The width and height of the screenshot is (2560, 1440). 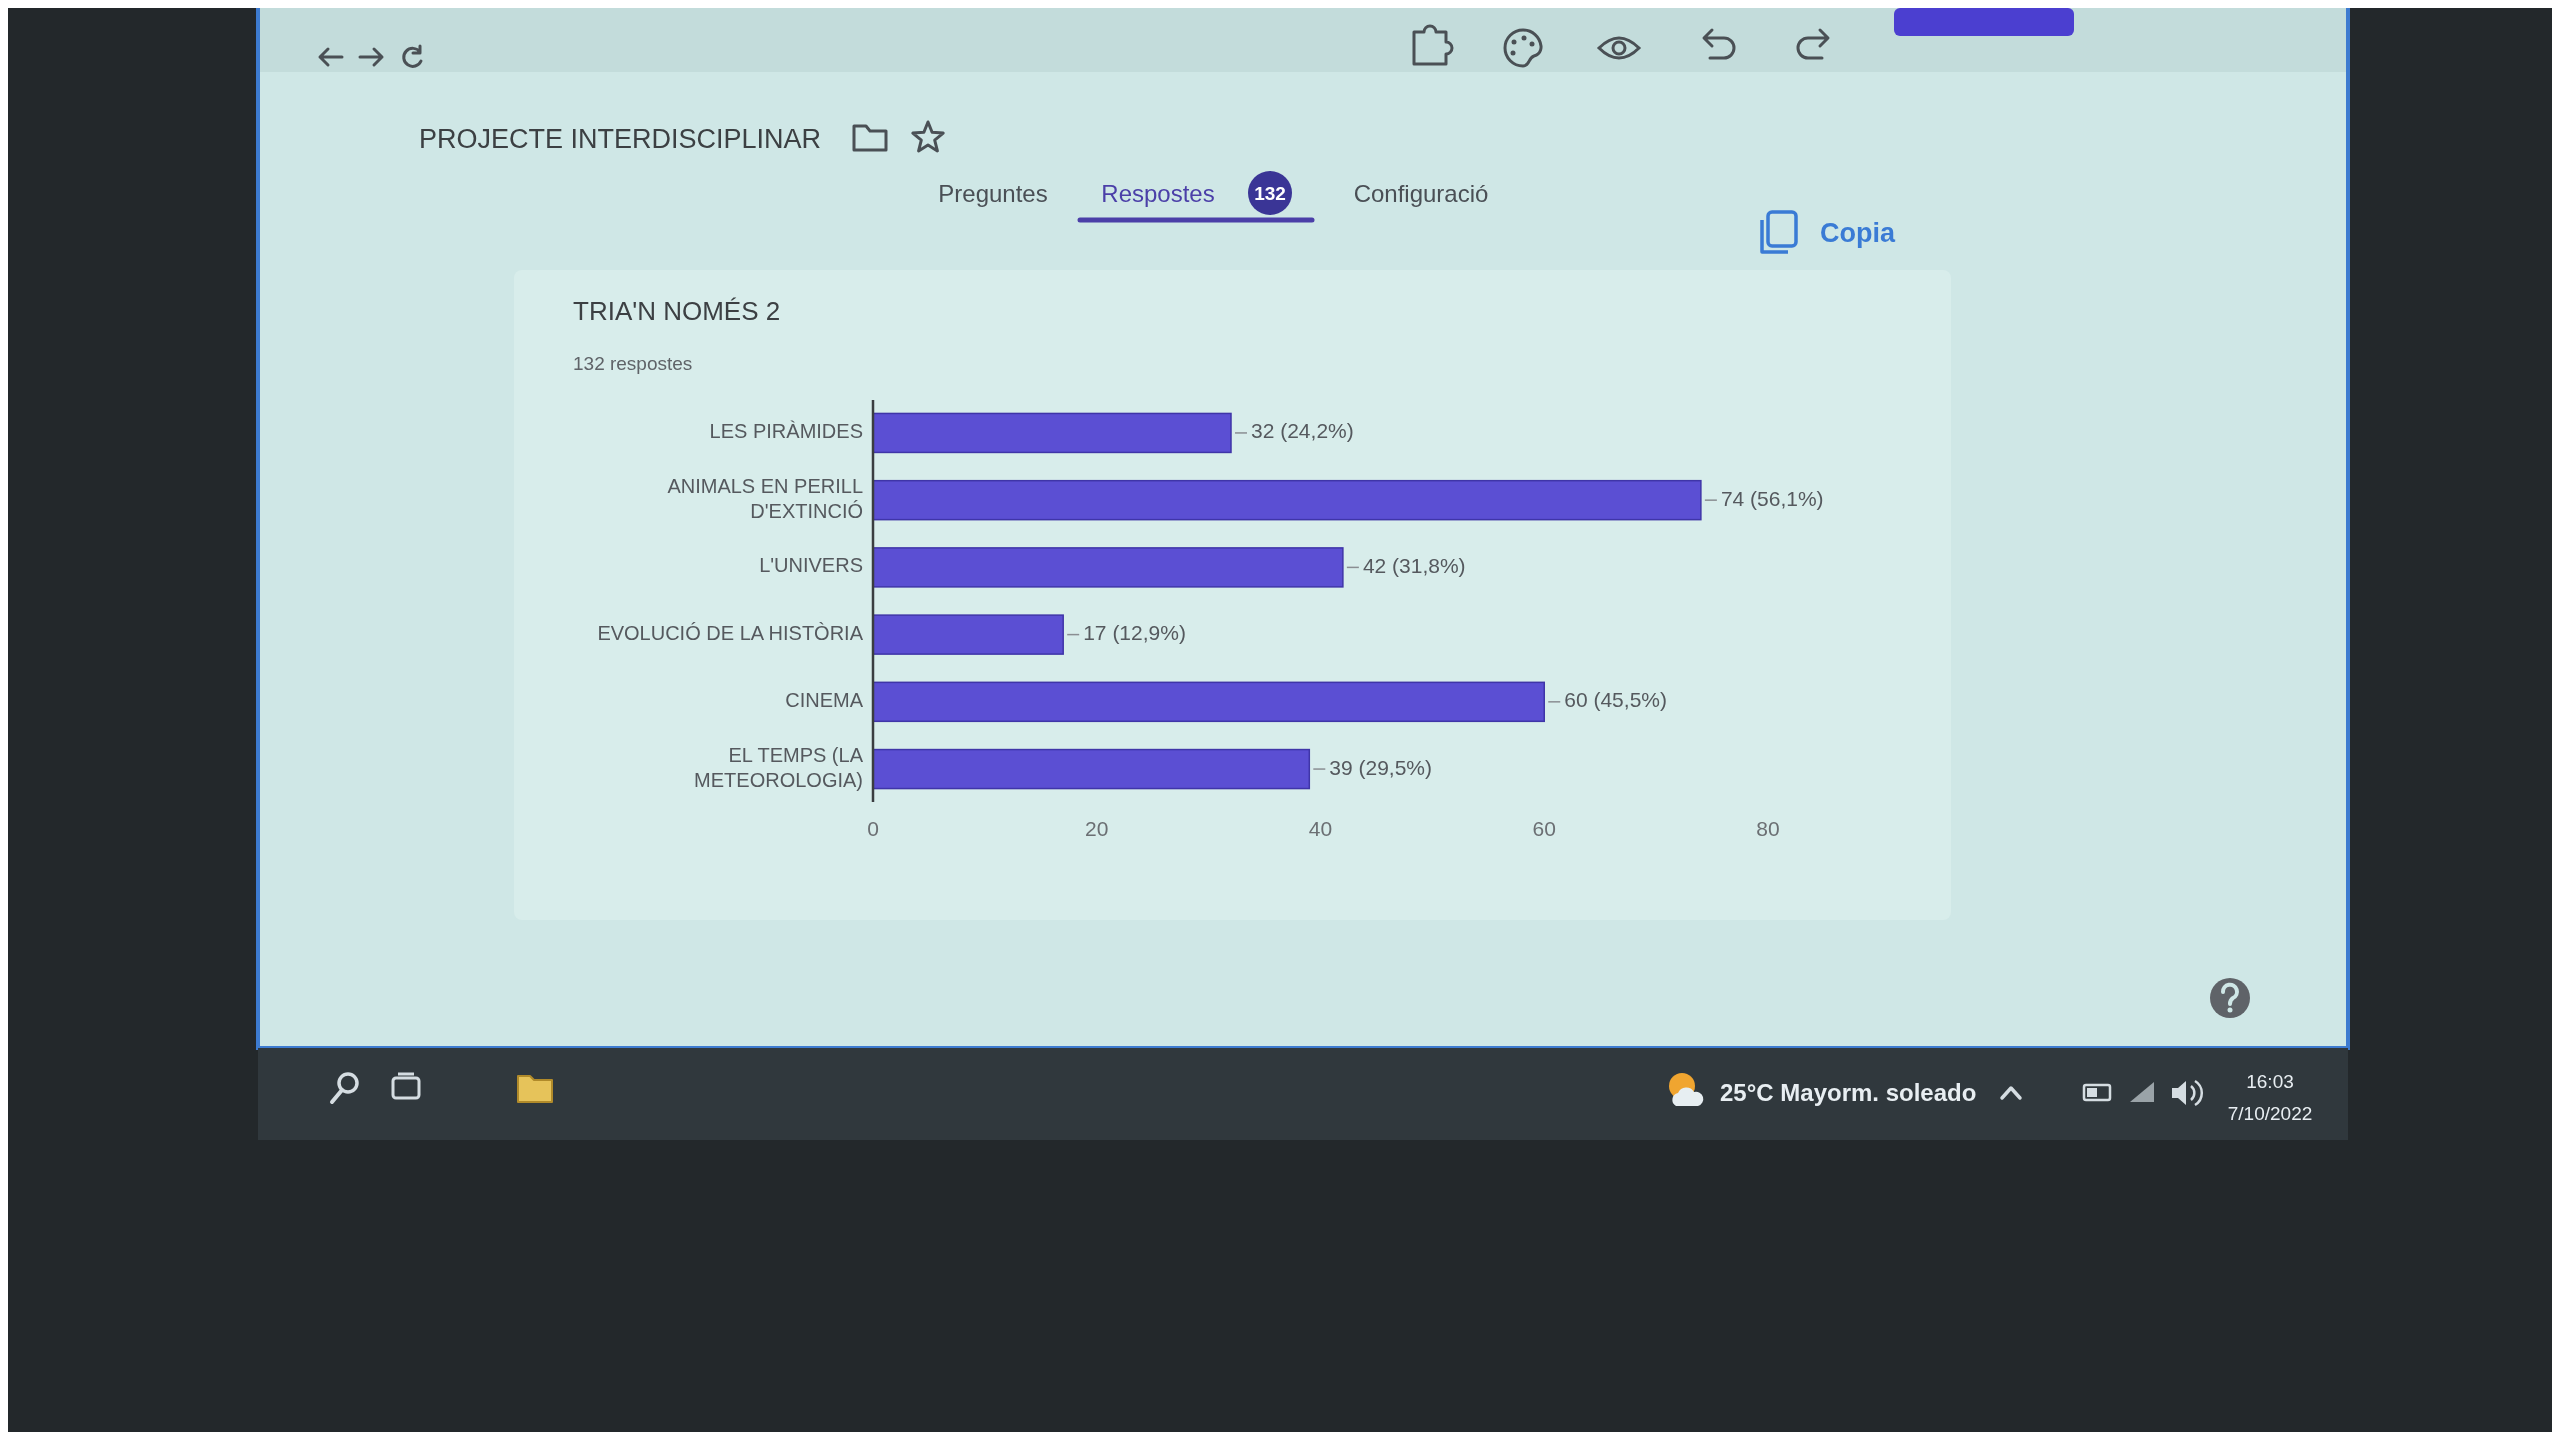 What do you see at coordinates (779, 767) in the screenshot?
I see `y-tick-label: EL TEMPS (LA METEOROLOGIA)` at bounding box center [779, 767].